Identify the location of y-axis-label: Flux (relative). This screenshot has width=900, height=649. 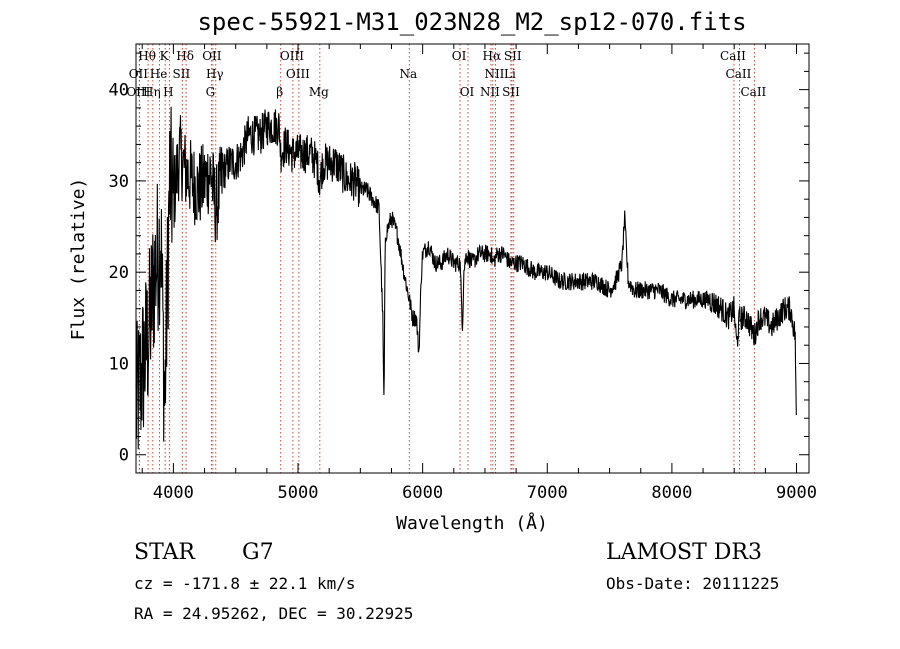
(78, 259).